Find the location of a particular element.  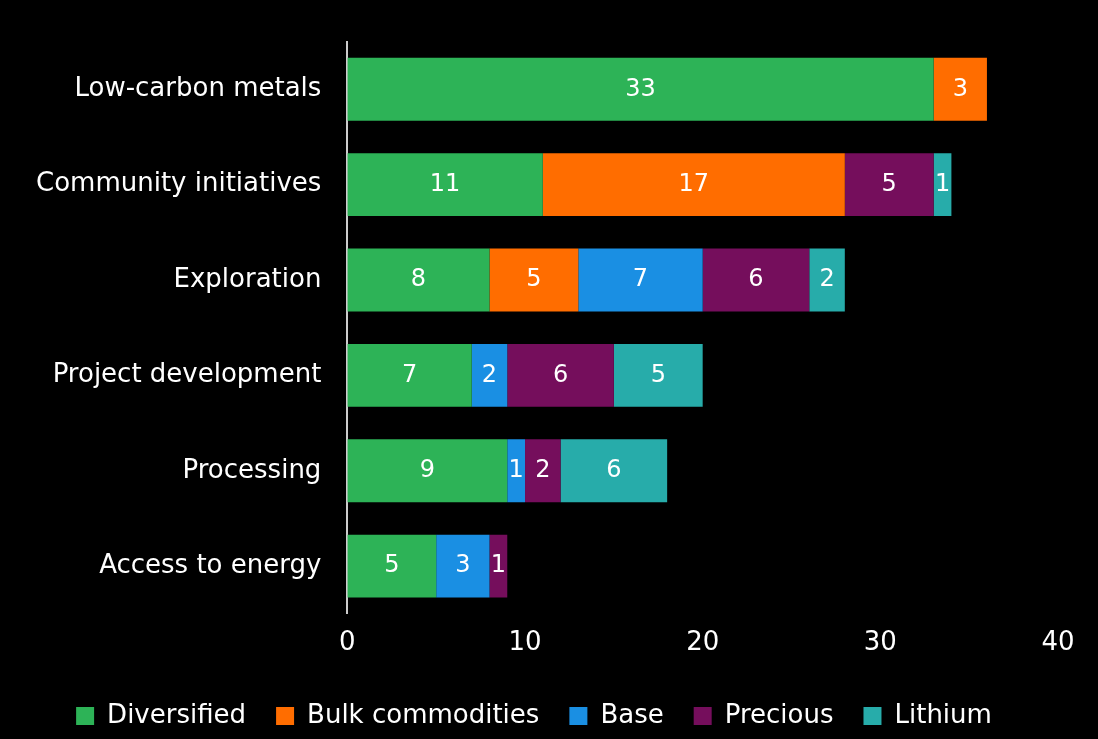

data-label: 9 is located at coordinates (427, 468).